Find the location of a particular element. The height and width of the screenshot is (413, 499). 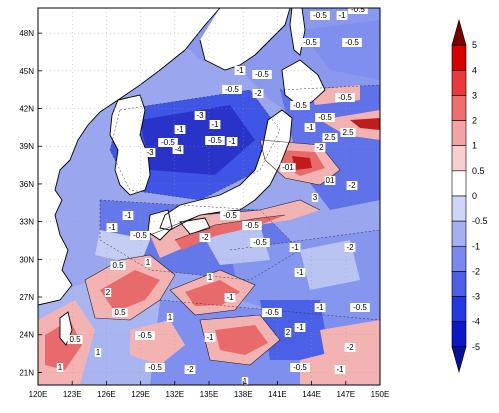

contour-label: 01 is located at coordinates (330, 180).